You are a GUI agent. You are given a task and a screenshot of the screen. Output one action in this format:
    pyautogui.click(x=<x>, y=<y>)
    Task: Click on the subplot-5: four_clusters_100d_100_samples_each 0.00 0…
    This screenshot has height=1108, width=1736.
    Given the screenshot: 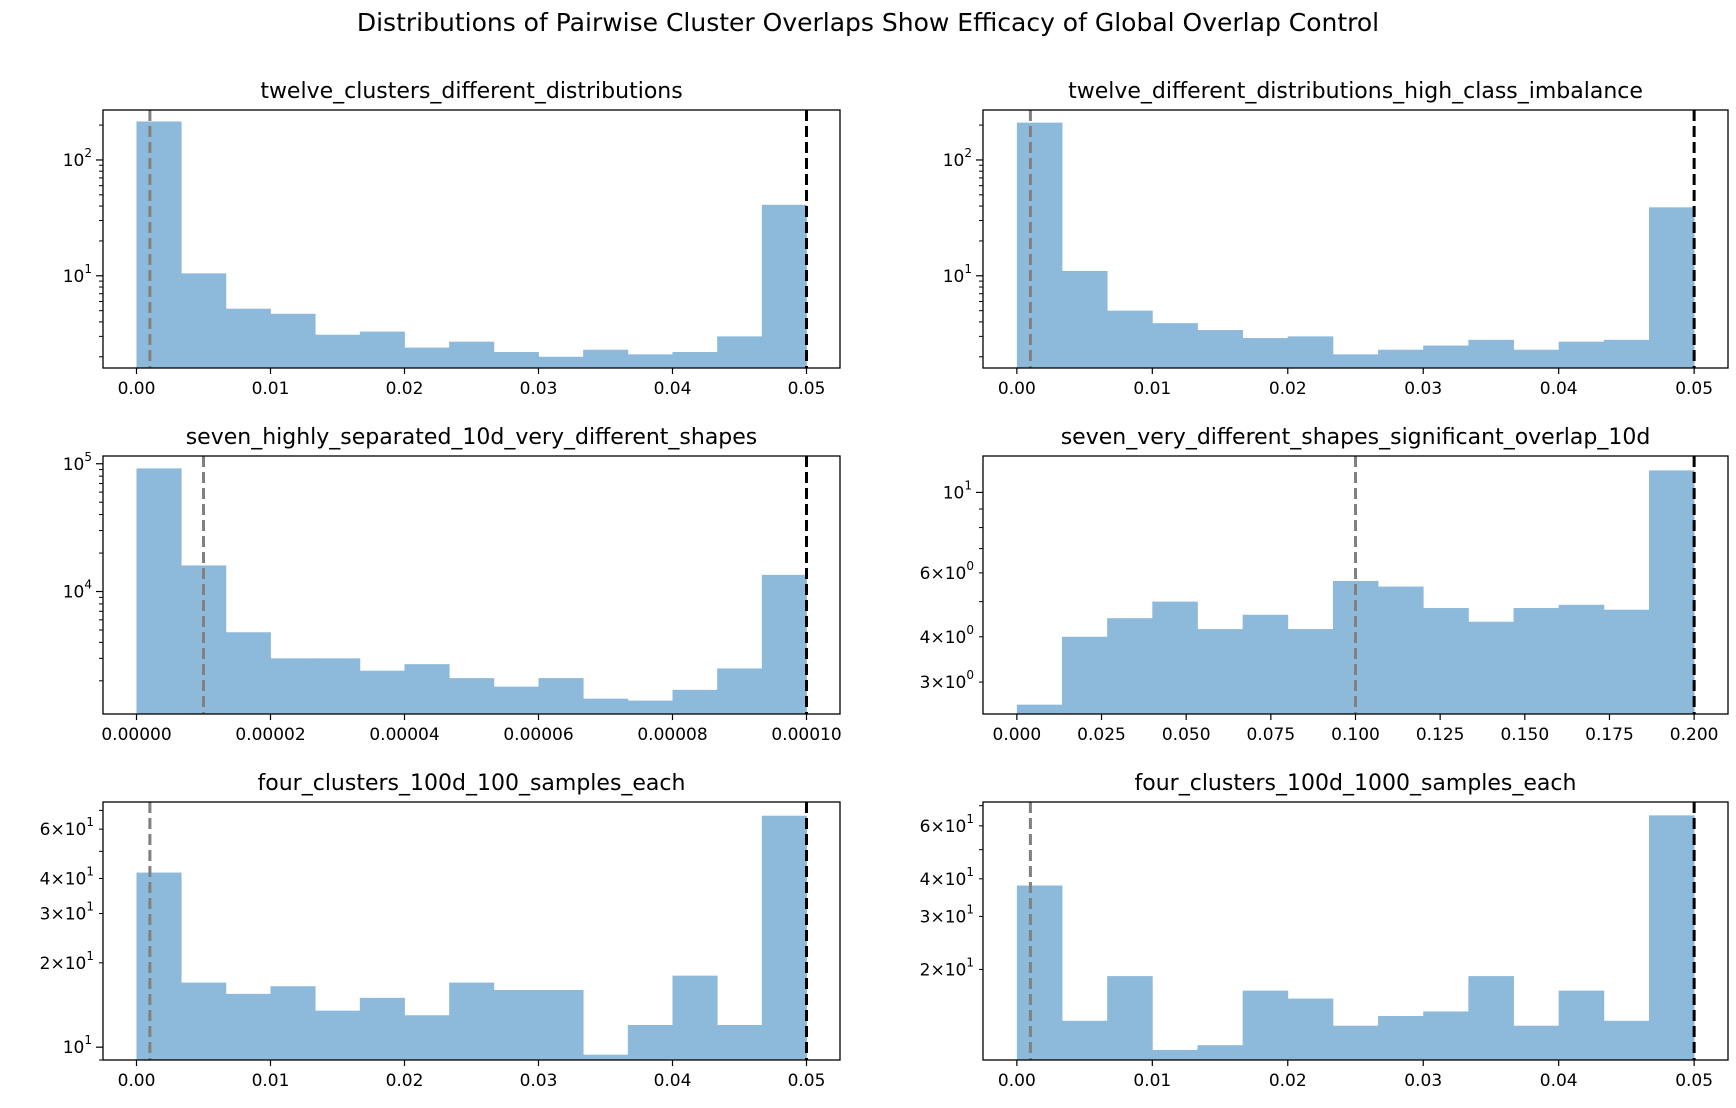 What is the action you would take?
    pyautogui.click(x=440, y=931)
    